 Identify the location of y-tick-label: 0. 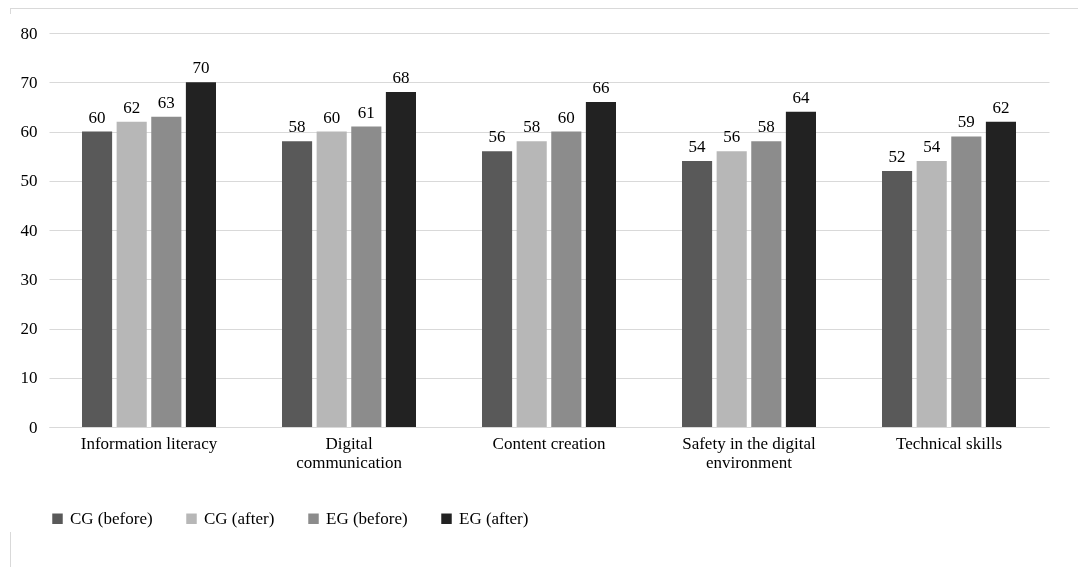
(33, 427).